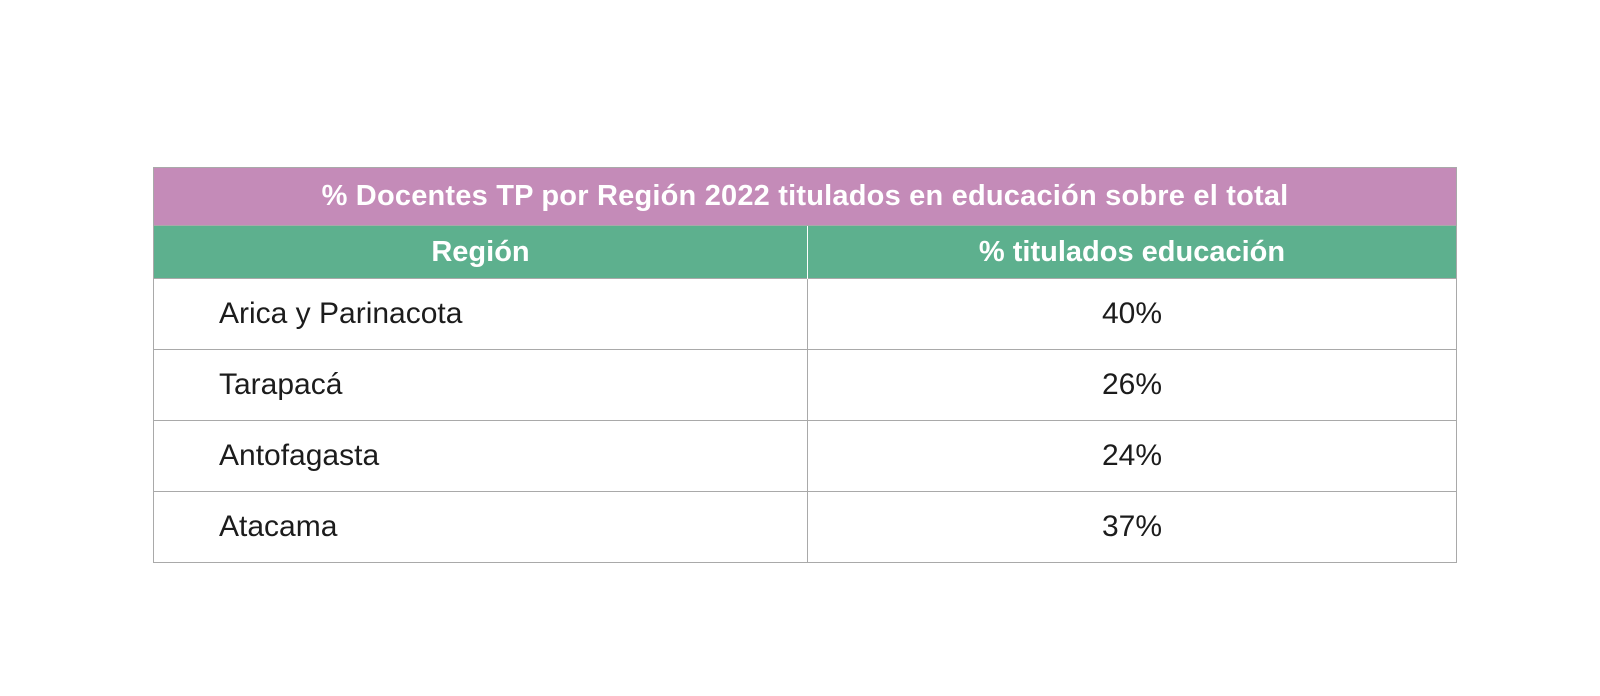 The height and width of the screenshot is (696, 1600). What do you see at coordinates (481, 456) in the screenshot?
I see `region-cell: Antofagasta` at bounding box center [481, 456].